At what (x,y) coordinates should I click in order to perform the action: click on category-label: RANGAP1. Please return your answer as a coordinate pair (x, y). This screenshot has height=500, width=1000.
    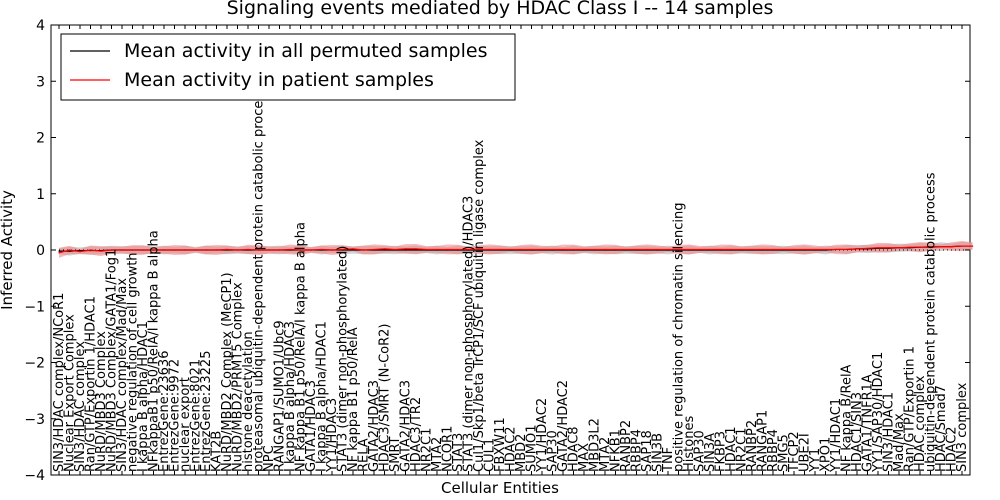
    Looking at the image, I should click on (763, 441).